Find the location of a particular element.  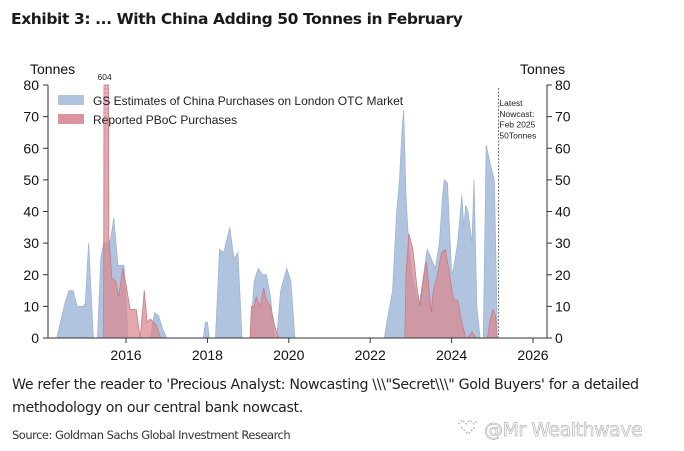

x-tick-label: 2026 is located at coordinates (532, 355).